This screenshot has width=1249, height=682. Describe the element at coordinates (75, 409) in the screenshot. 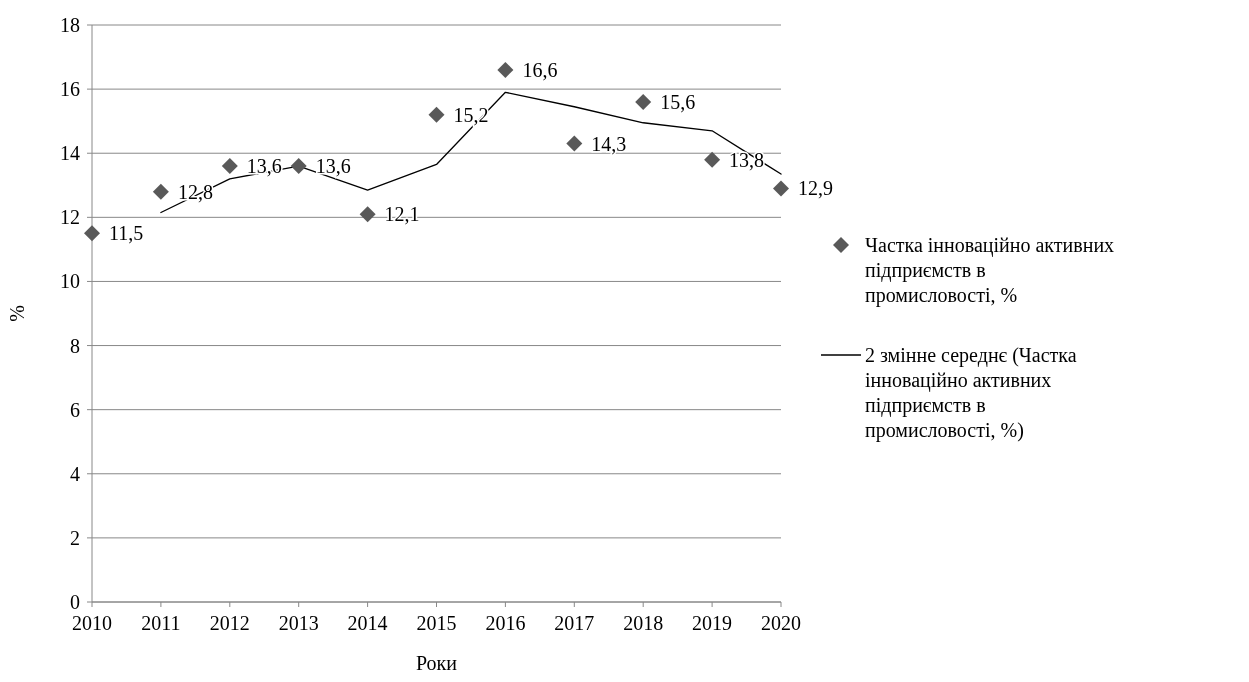

I see `y-tick-label: 6` at that location.